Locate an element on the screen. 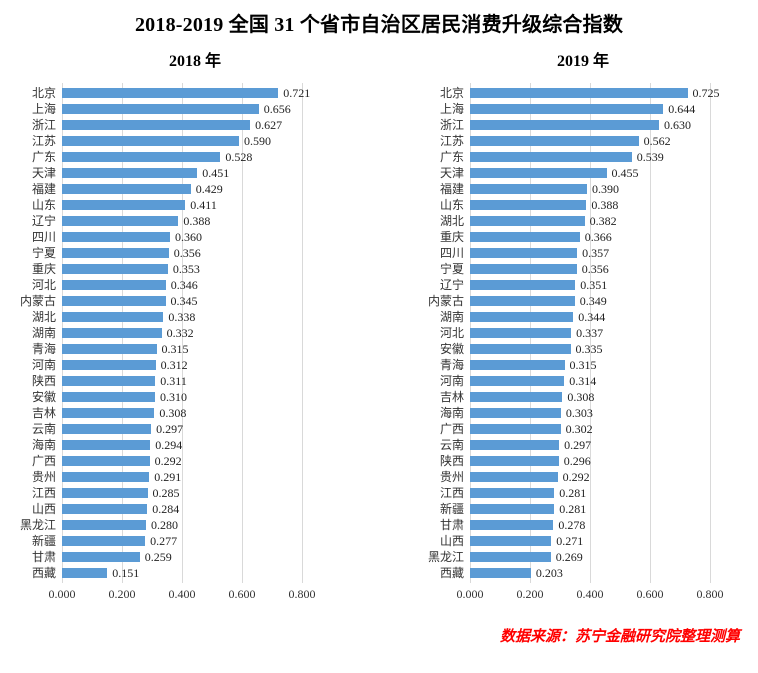 The height and width of the screenshot is (673, 758). category-label: 广东 is located at coordinates (43, 157).